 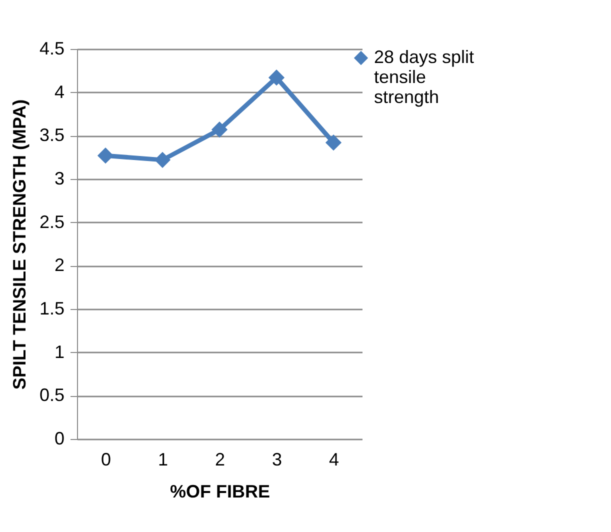 I want to click on y-tick-label: 2.5, so click(x=51, y=222).